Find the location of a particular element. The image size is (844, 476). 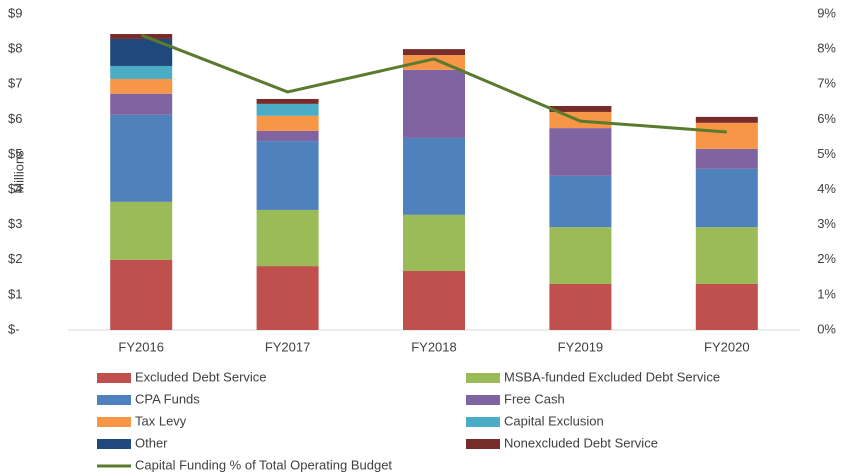

x-tick-label: FY2019 is located at coordinates (581, 346).